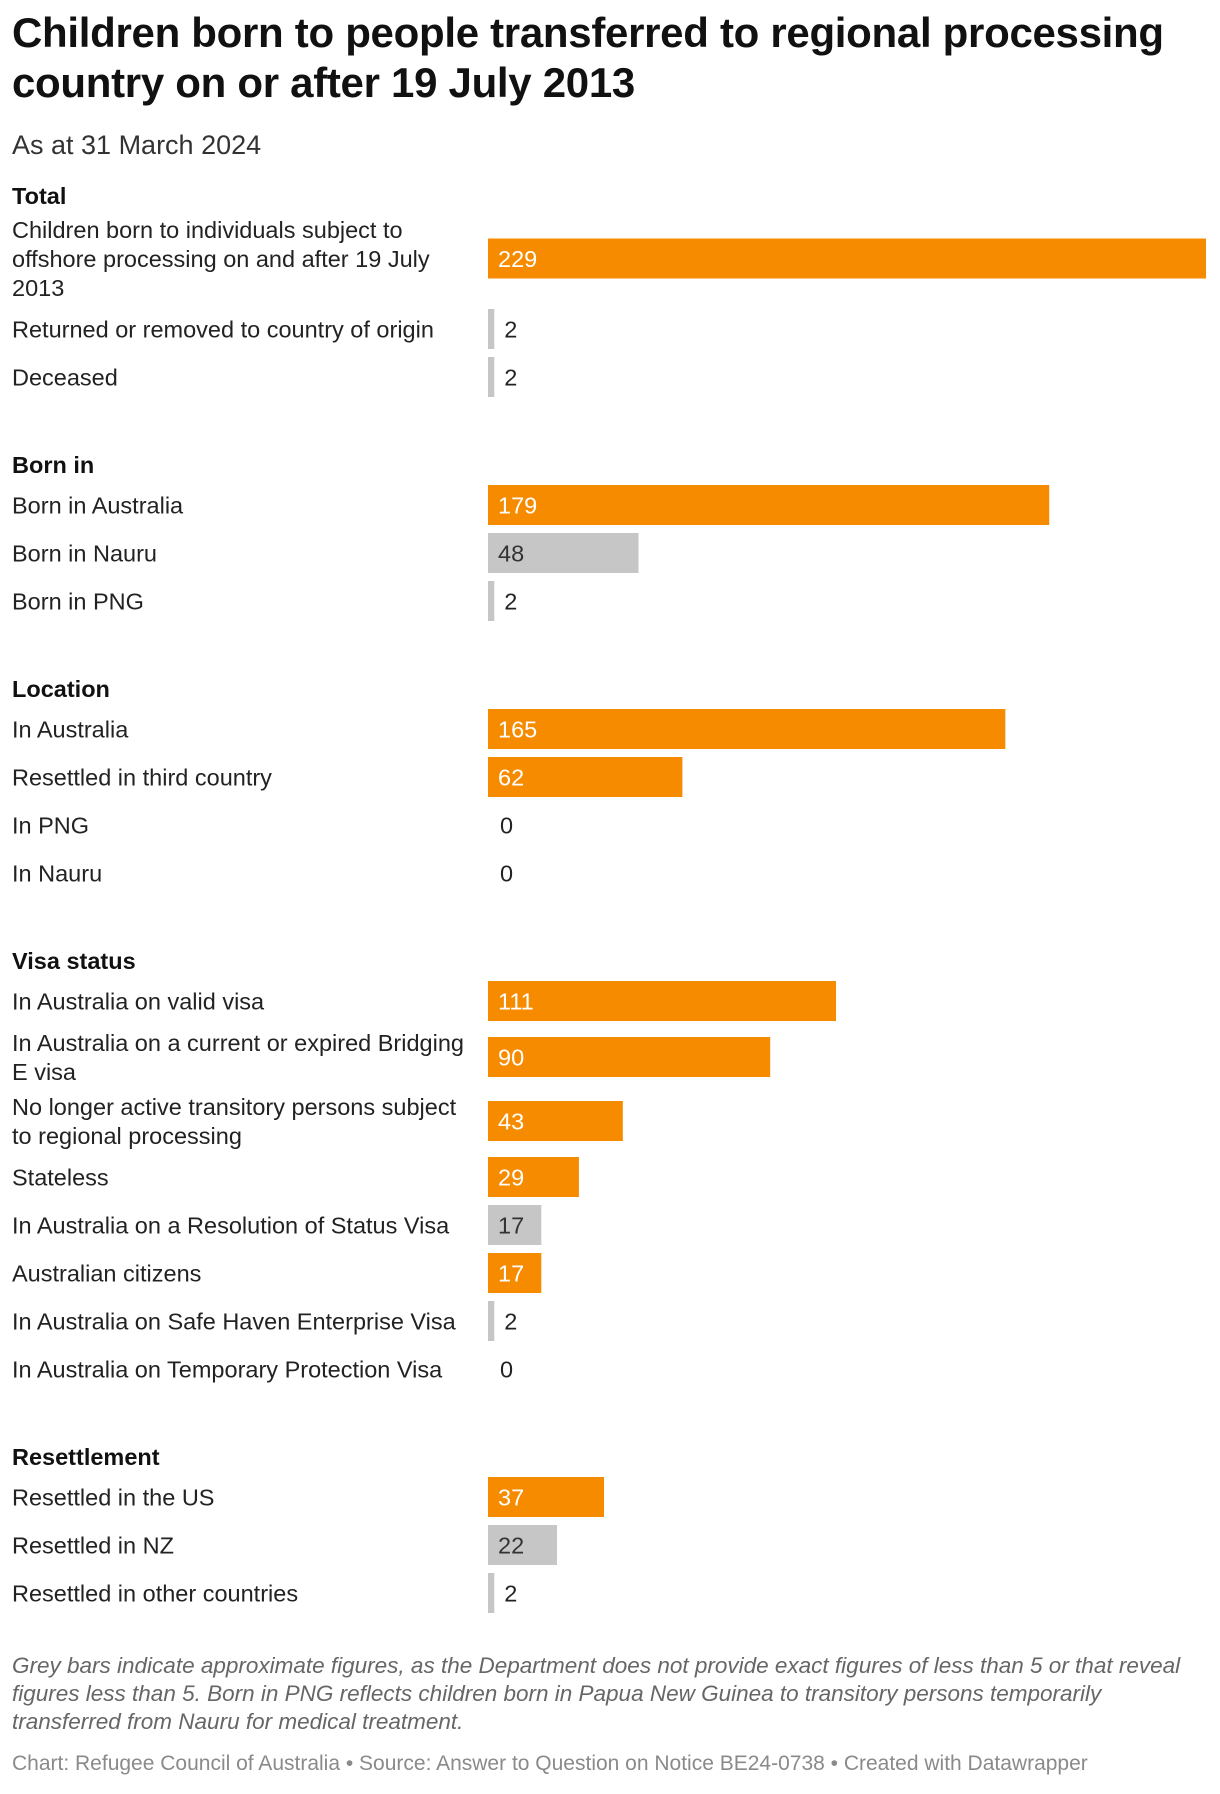 The image size is (1220, 1794). I want to click on row-label: Stateless, so click(60, 1177).